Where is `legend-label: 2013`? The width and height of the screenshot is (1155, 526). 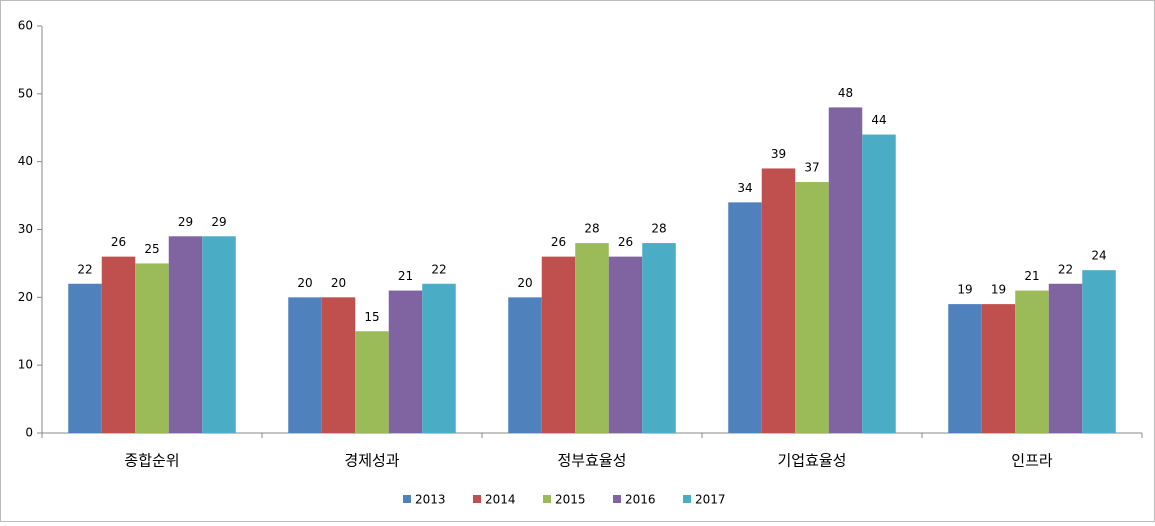 legend-label: 2013 is located at coordinates (430, 500).